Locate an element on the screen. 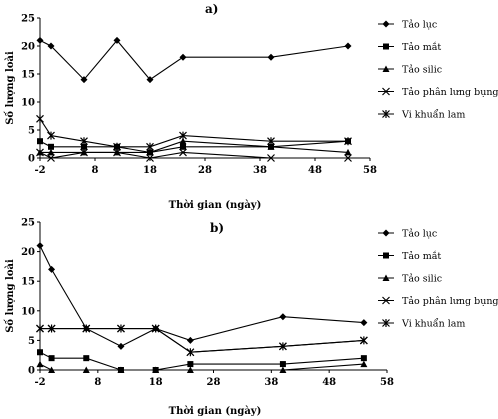  series-star is located at coordinates (194, 132).